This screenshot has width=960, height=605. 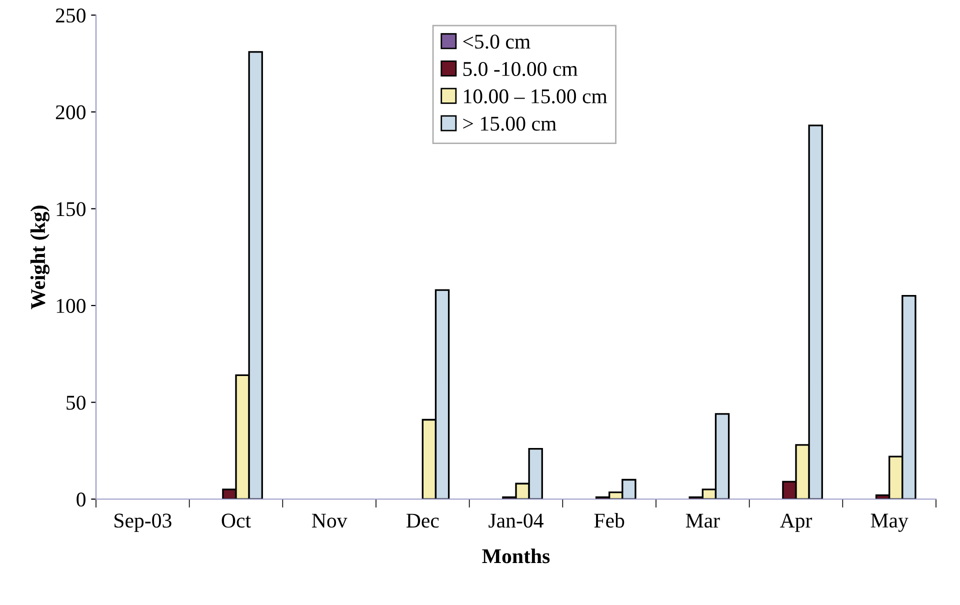 What do you see at coordinates (236, 521) in the screenshot?
I see `x-tick-label: Oct` at bounding box center [236, 521].